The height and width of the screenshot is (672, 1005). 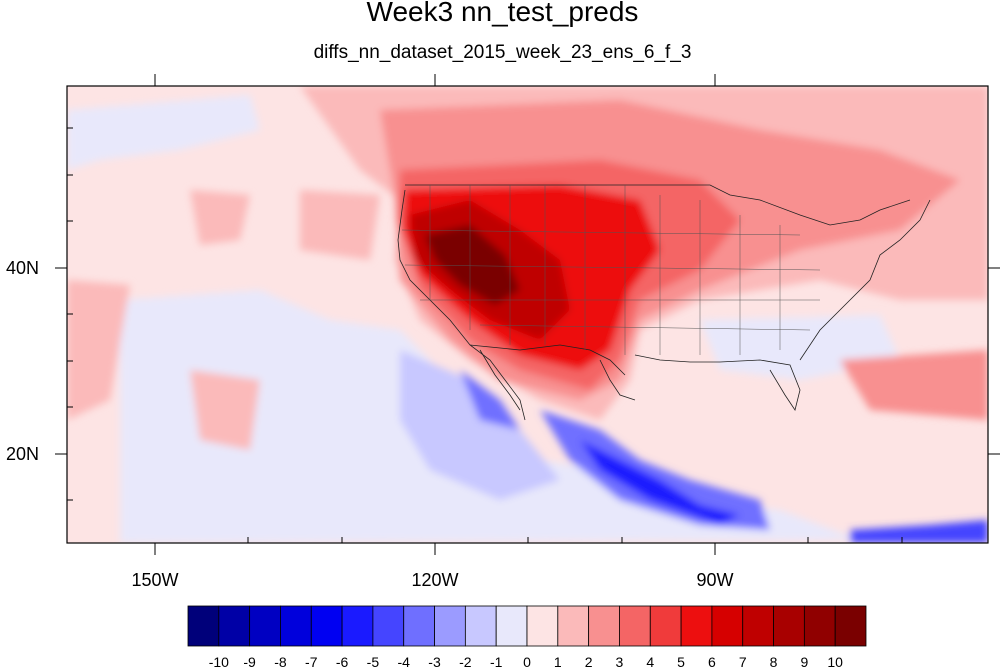 I want to click on us-mexico-border, so click(x=547, y=360).